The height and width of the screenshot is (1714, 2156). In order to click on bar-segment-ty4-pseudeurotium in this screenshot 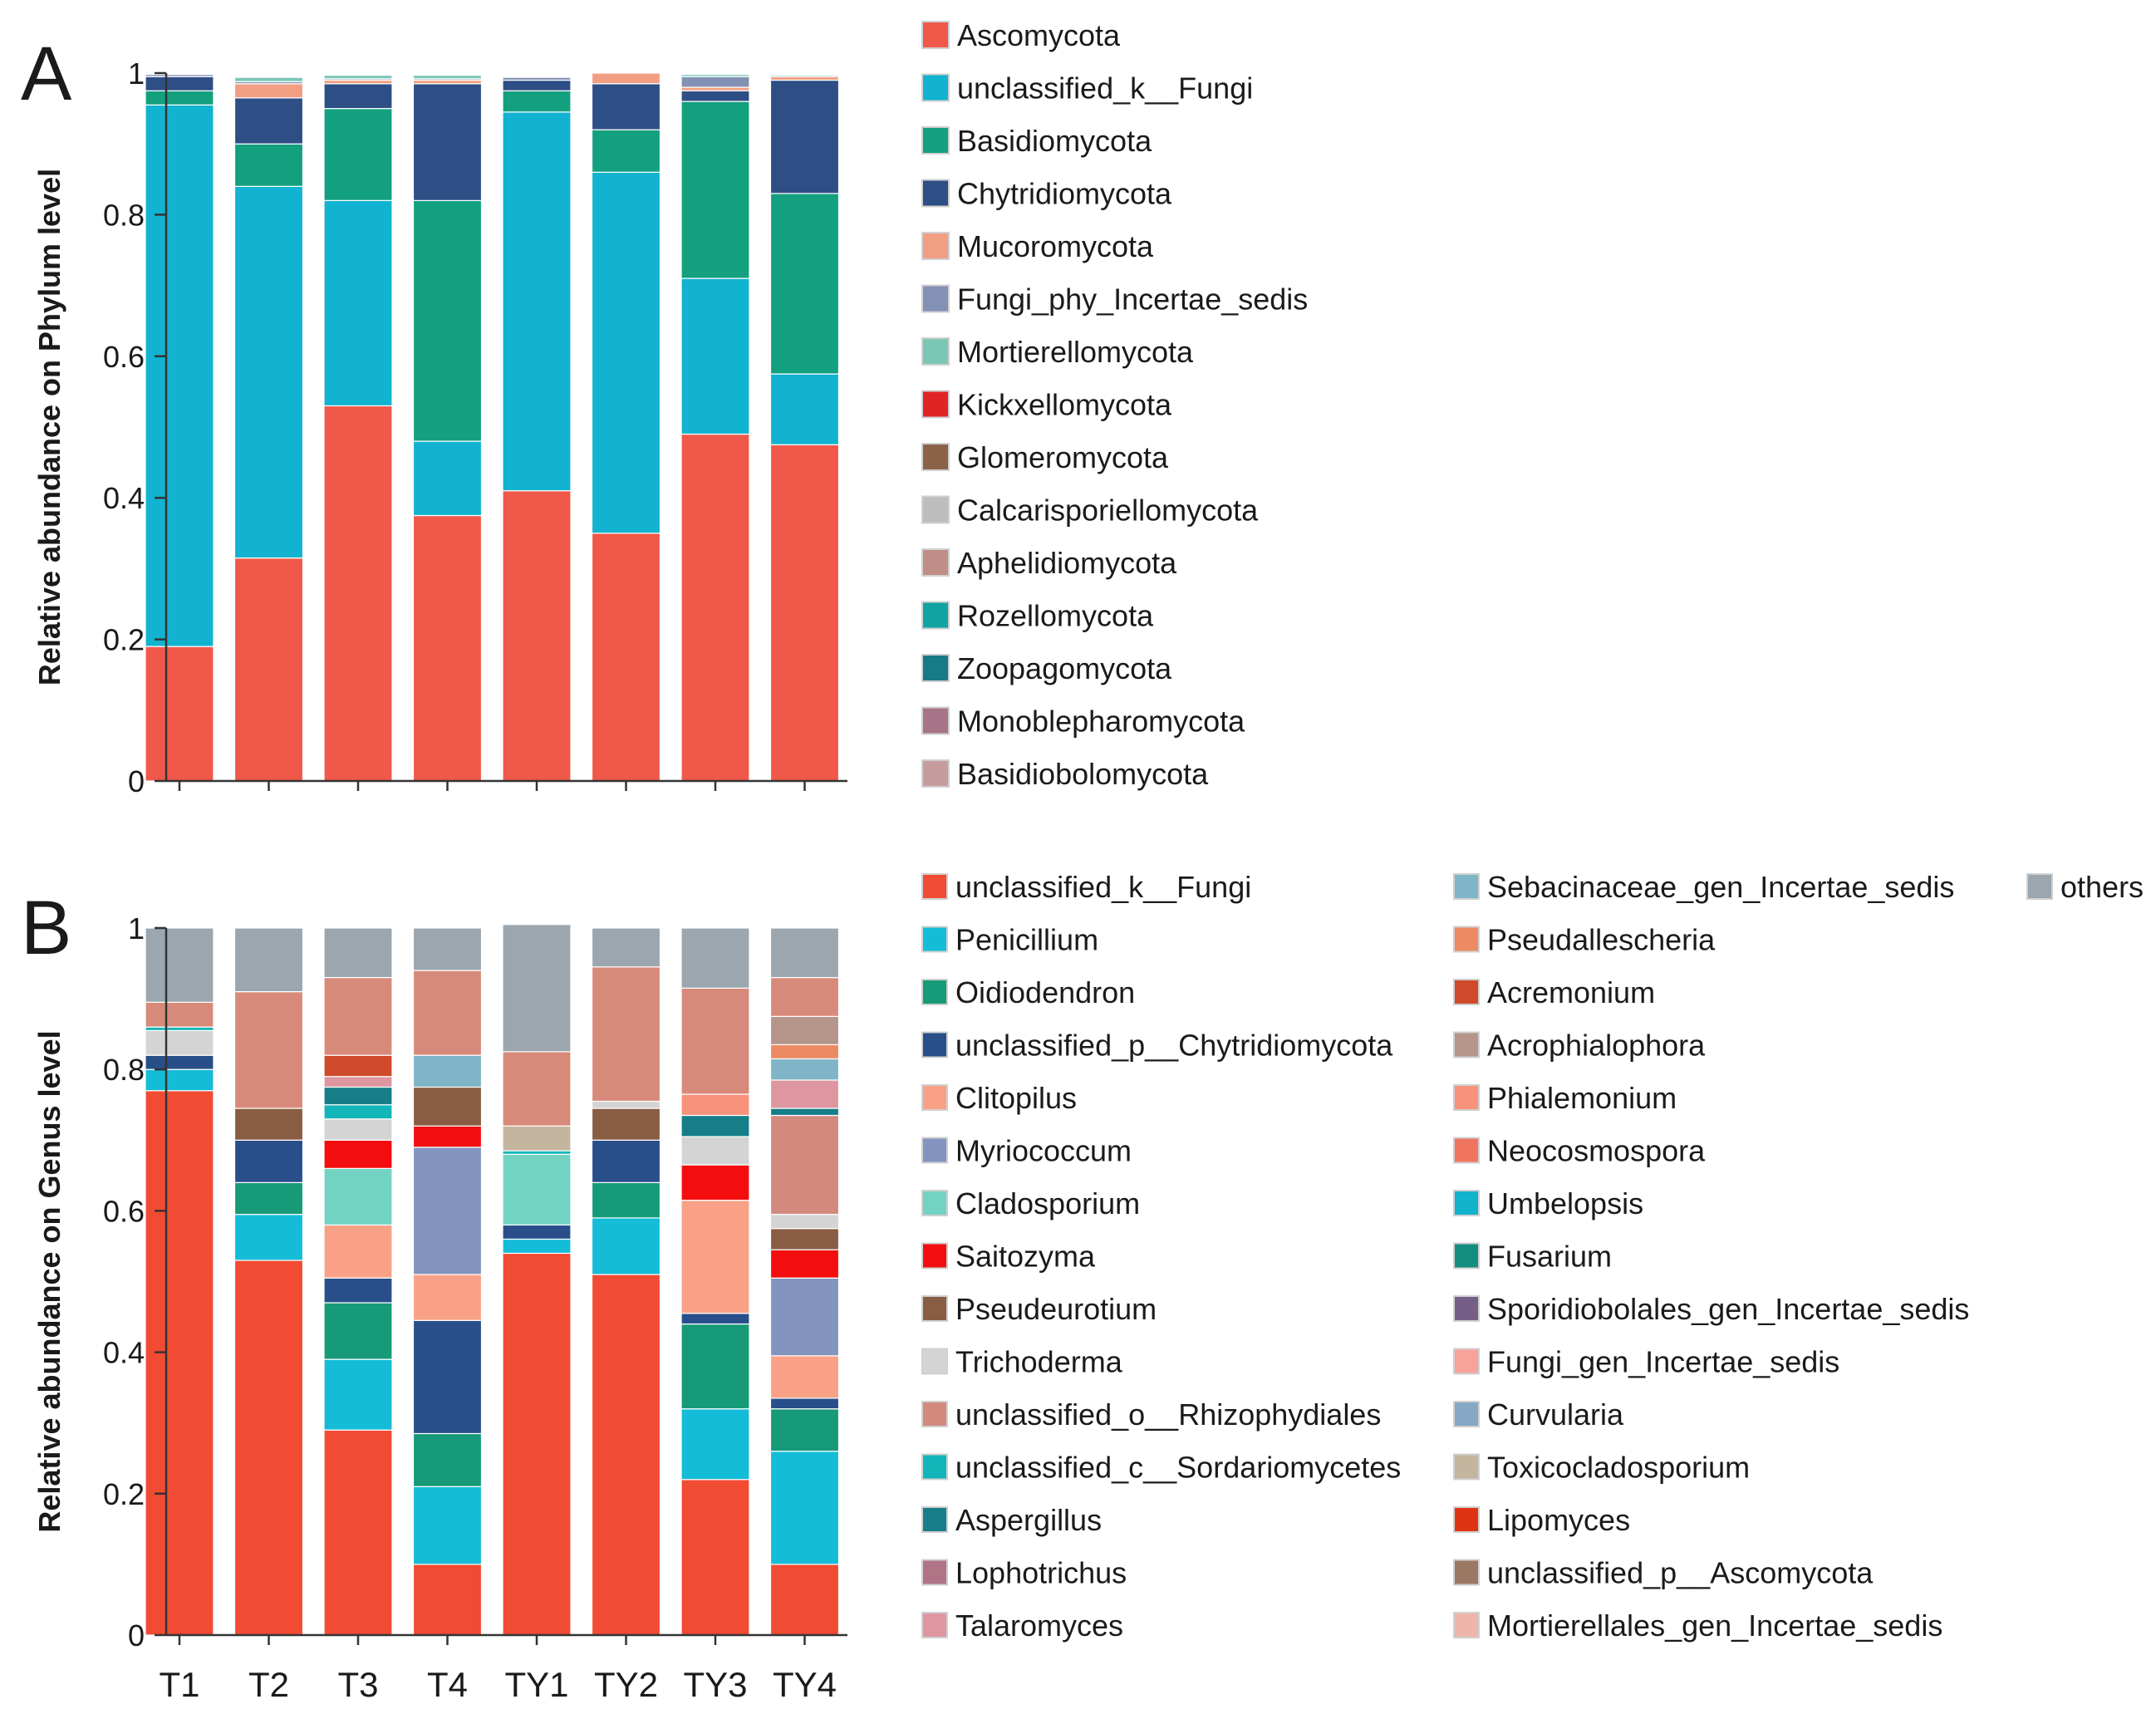, I will do `click(804, 1239)`.